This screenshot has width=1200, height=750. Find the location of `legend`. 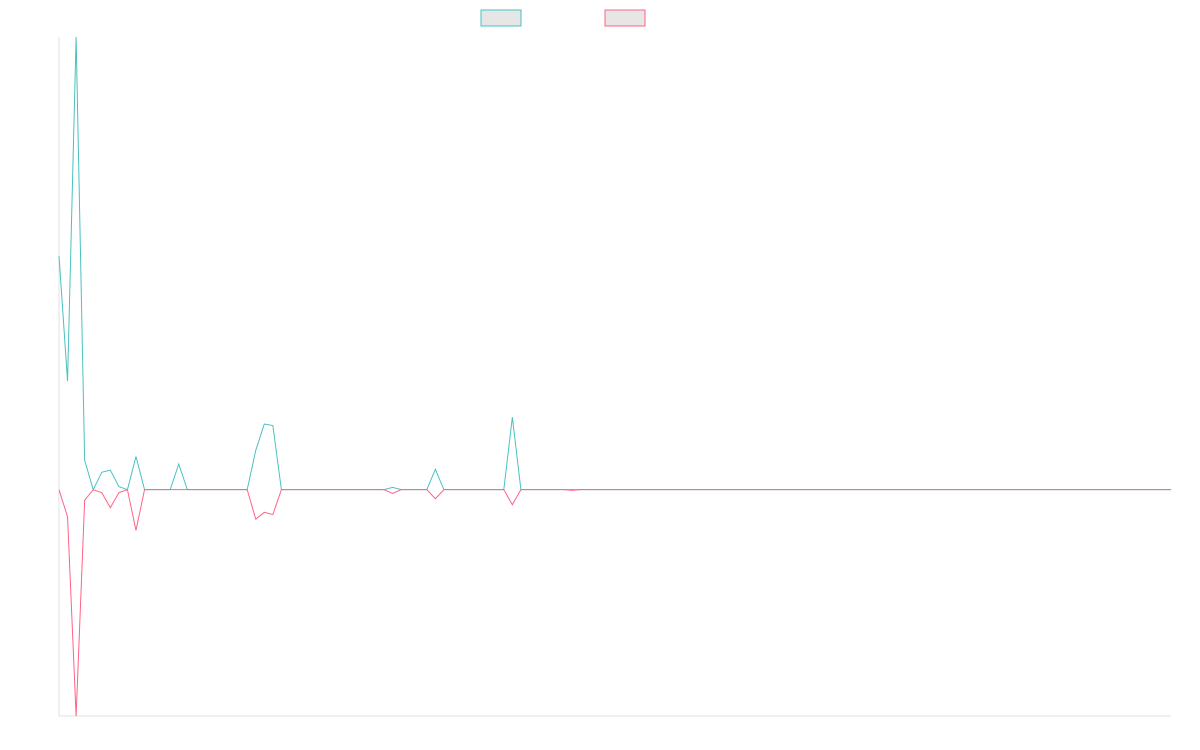

legend is located at coordinates (563, 18).